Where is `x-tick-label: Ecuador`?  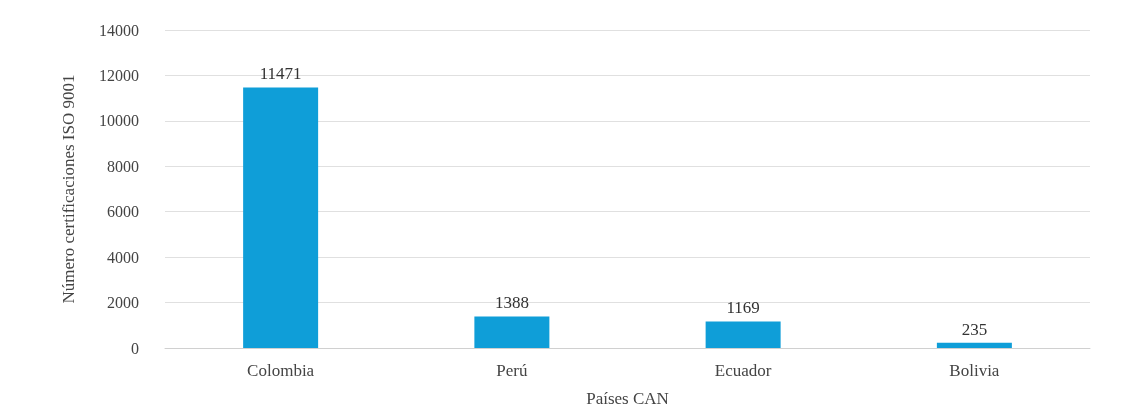 x-tick-label: Ecuador is located at coordinates (743, 370).